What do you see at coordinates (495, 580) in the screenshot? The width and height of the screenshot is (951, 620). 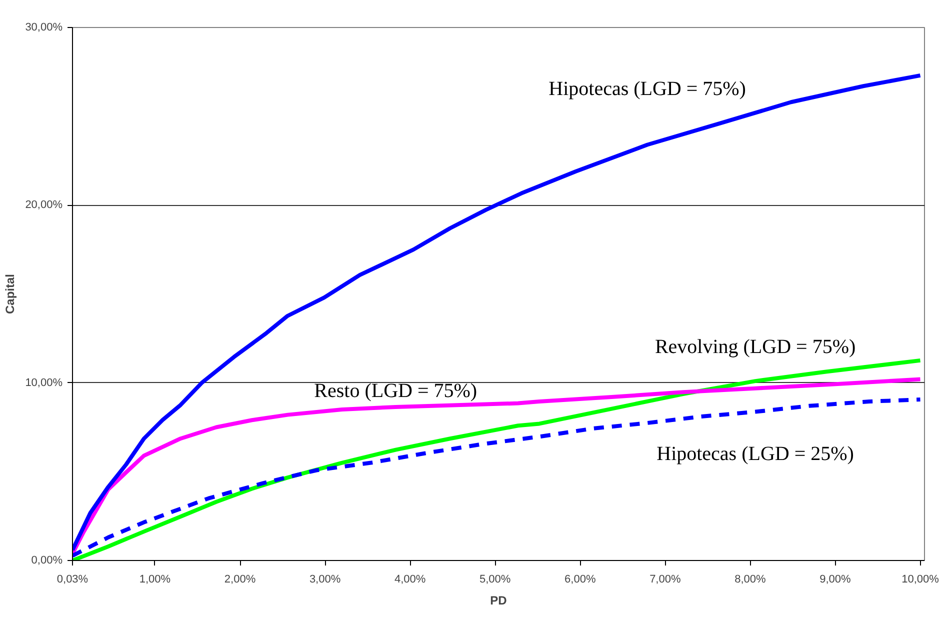 I see `x-tick-label: 5,00%` at bounding box center [495, 580].